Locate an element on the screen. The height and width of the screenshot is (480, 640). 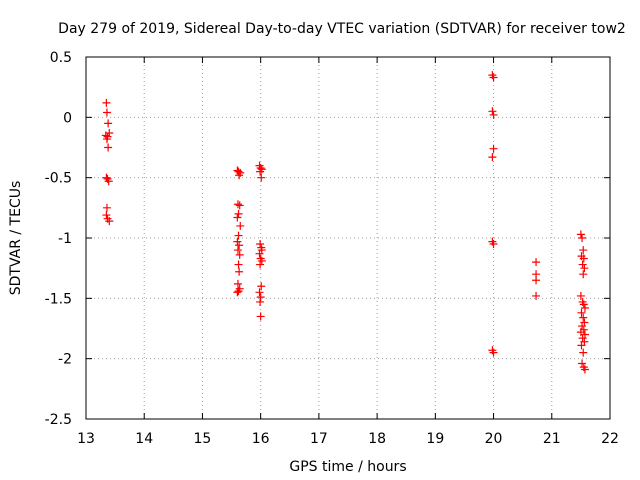
y-tick-labels: 0.5 0 -0.5 -1 -1.5 -2 -2.5 is located at coordinates (58, 239).